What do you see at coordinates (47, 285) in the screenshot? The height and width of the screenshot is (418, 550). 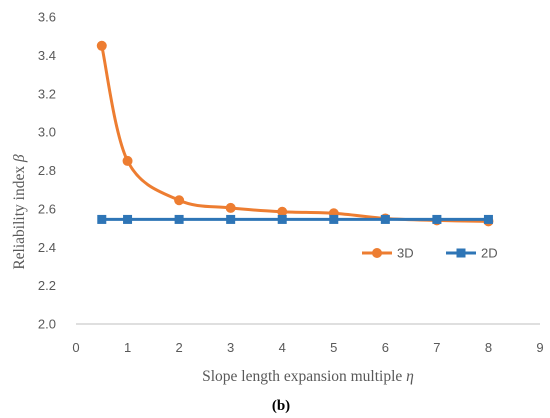 I see `y-tick-label: 2.2` at bounding box center [47, 285].